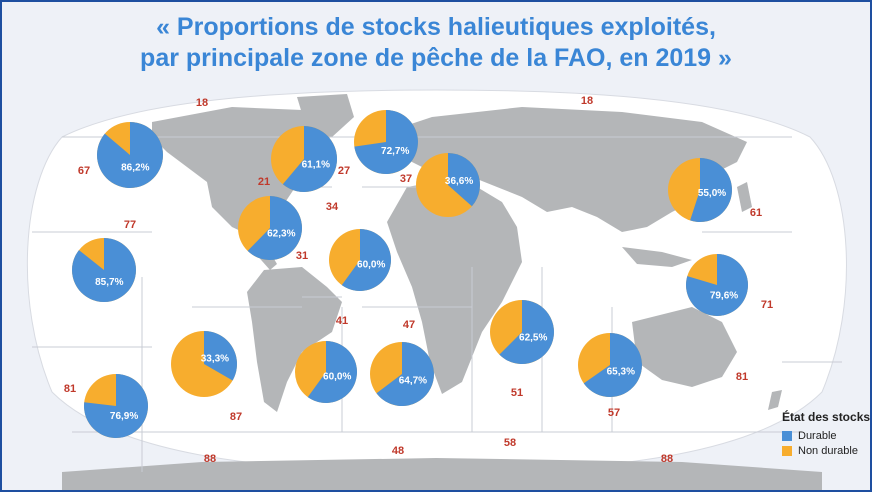 The width and height of the screenshot is (872, 492). Describe the element at coordinates (533, 338) in the screenshot. I see `pie-value-label: 62,5%` at that location.